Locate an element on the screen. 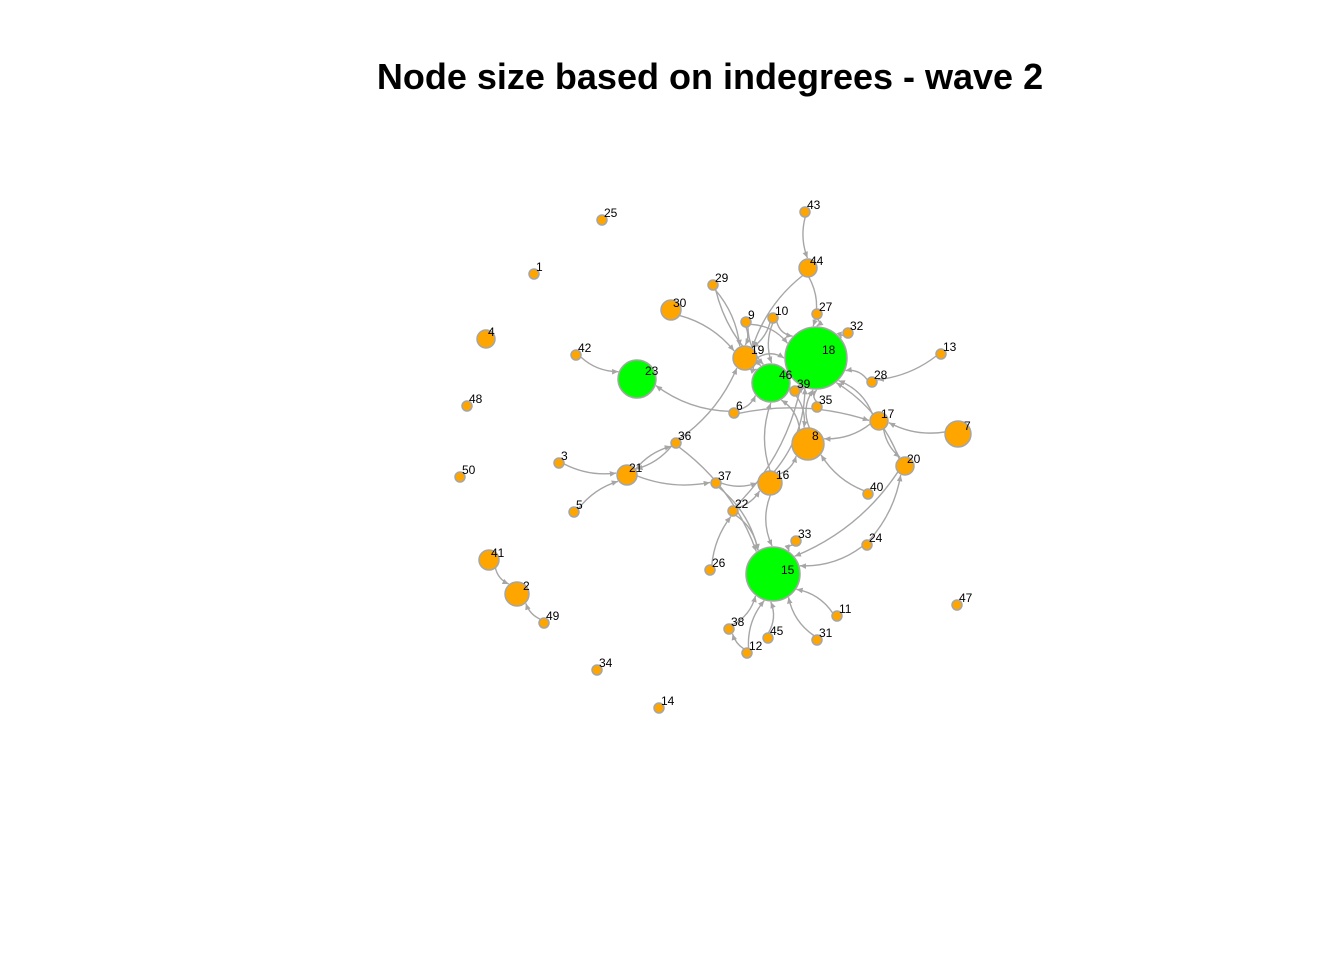  node-23: 23 is located at coordinates (638, 379).